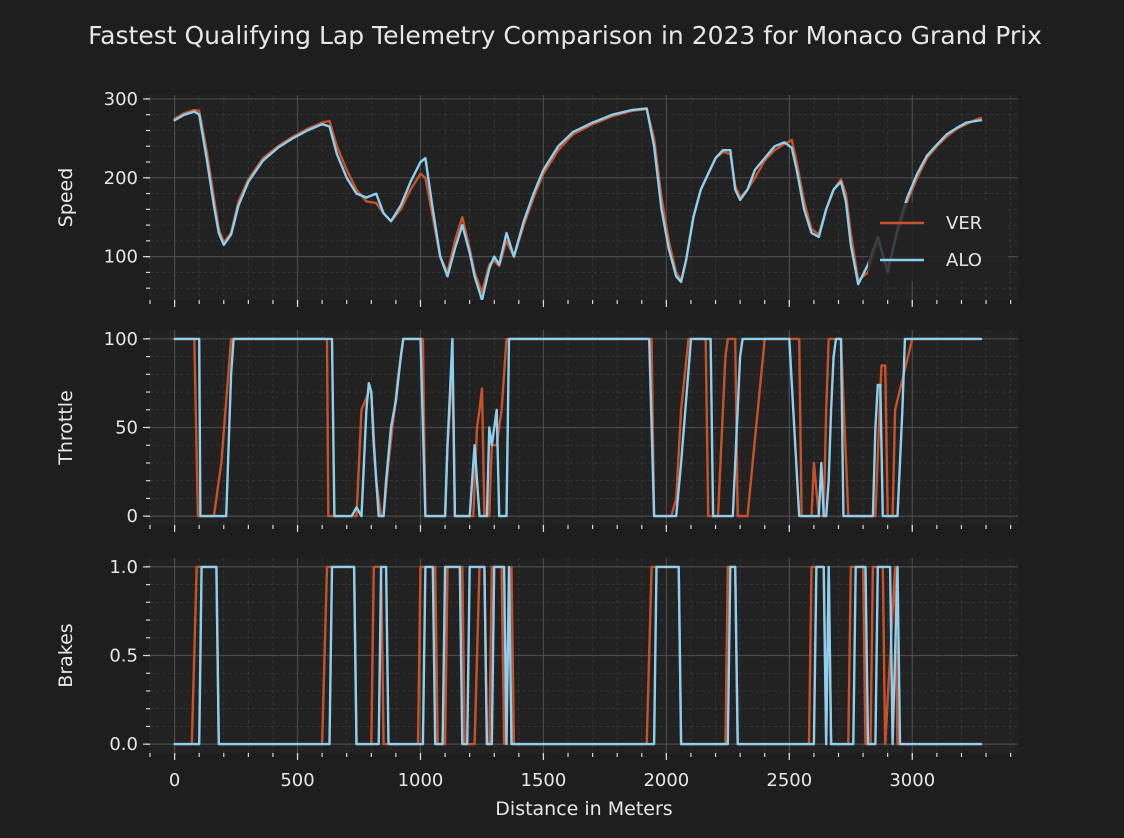 Image resolution: width=1124 pixels, height=838 pixels. I want to click on y-tick-label: 0, so click(132, 516).